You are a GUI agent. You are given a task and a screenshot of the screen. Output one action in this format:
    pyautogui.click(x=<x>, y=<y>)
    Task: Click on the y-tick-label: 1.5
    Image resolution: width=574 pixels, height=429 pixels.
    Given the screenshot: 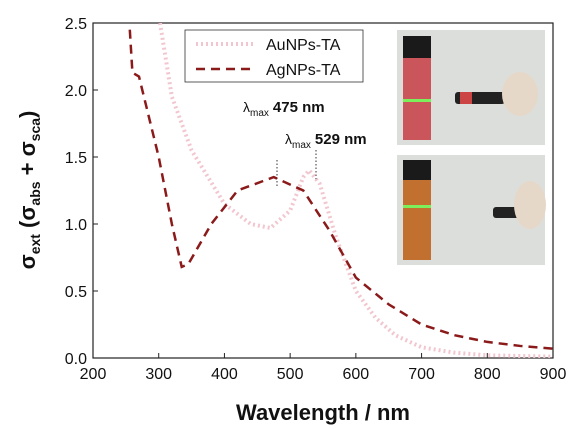 What is the action you would take?
    pyautogui.click(x=76, y=158)
    